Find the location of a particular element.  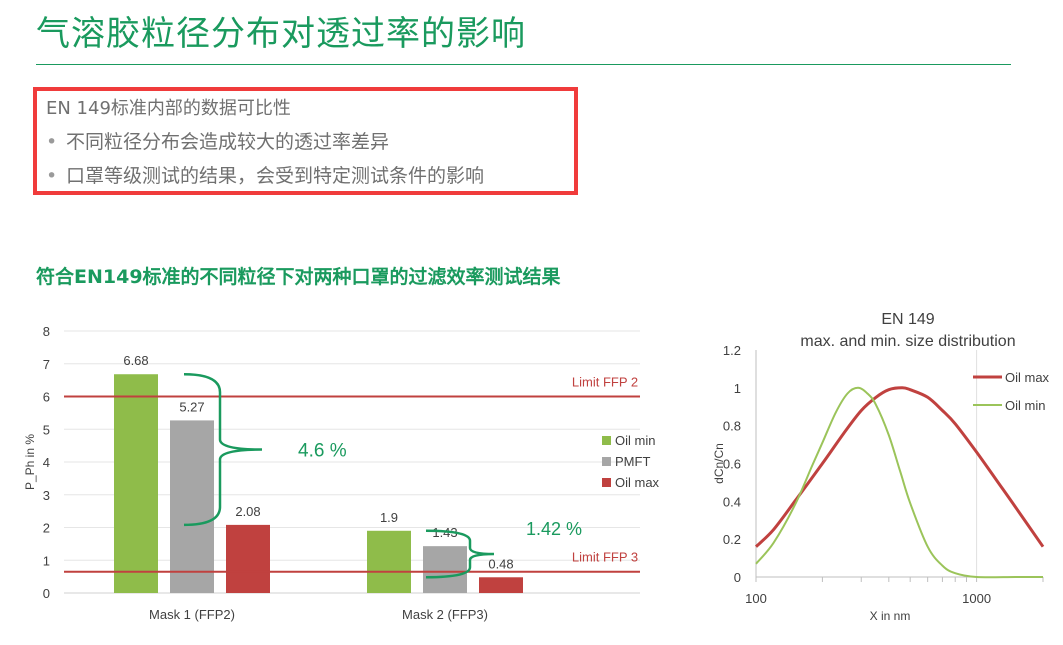

difference-annotation: 4.6 % is located at coordinates (322, 451).